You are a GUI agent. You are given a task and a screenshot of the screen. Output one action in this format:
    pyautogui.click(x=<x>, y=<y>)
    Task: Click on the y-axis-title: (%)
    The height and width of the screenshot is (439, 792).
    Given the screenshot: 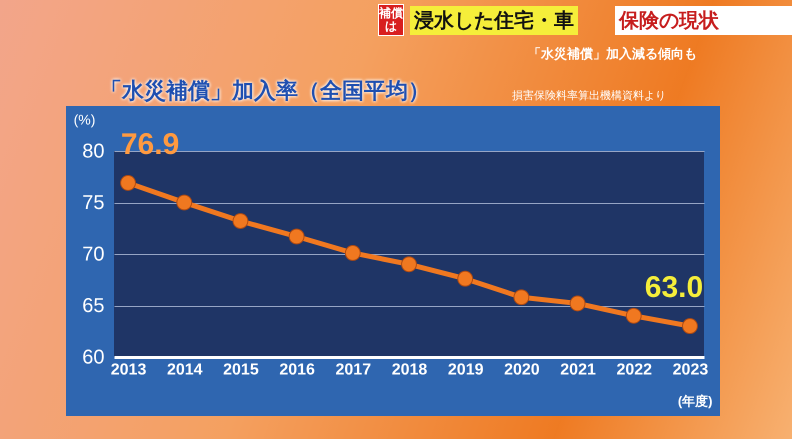 What is the action you would take?
    pyautogui.click(x=85, y=120)
    